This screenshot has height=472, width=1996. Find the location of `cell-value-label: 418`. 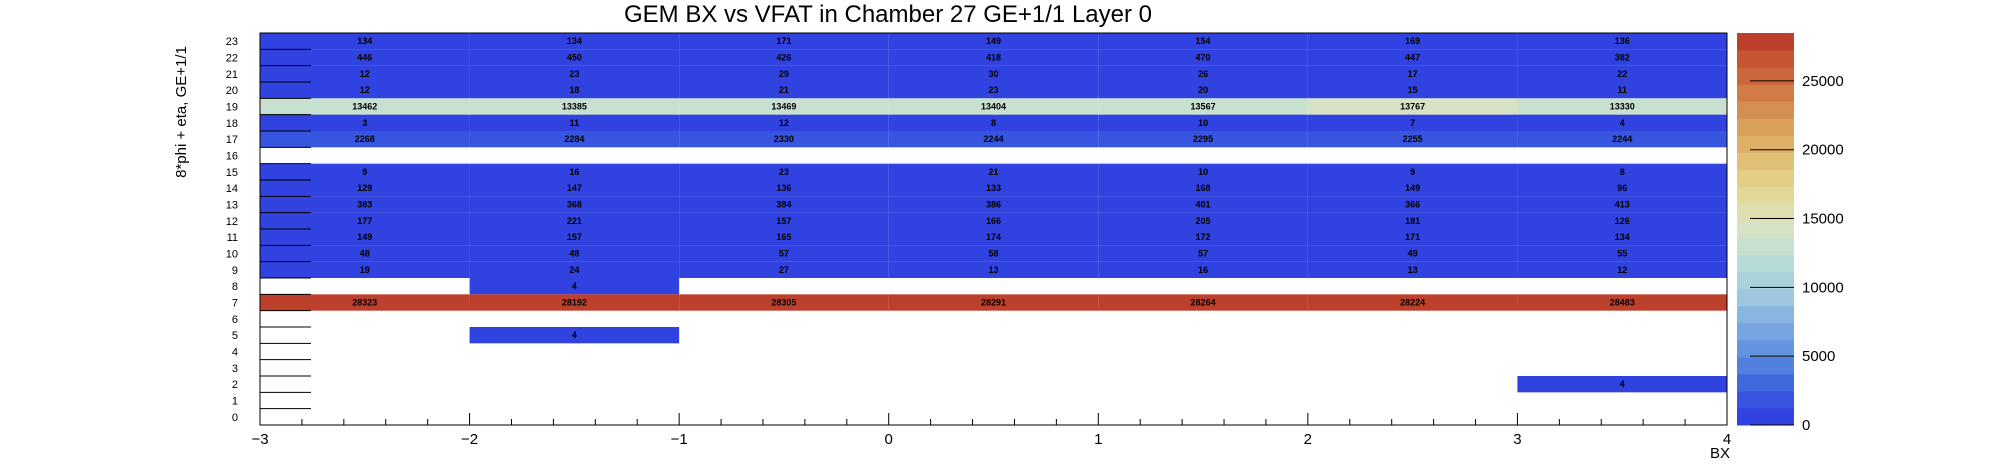

cell-value-label: 418 is located at coordinates (993, 58).